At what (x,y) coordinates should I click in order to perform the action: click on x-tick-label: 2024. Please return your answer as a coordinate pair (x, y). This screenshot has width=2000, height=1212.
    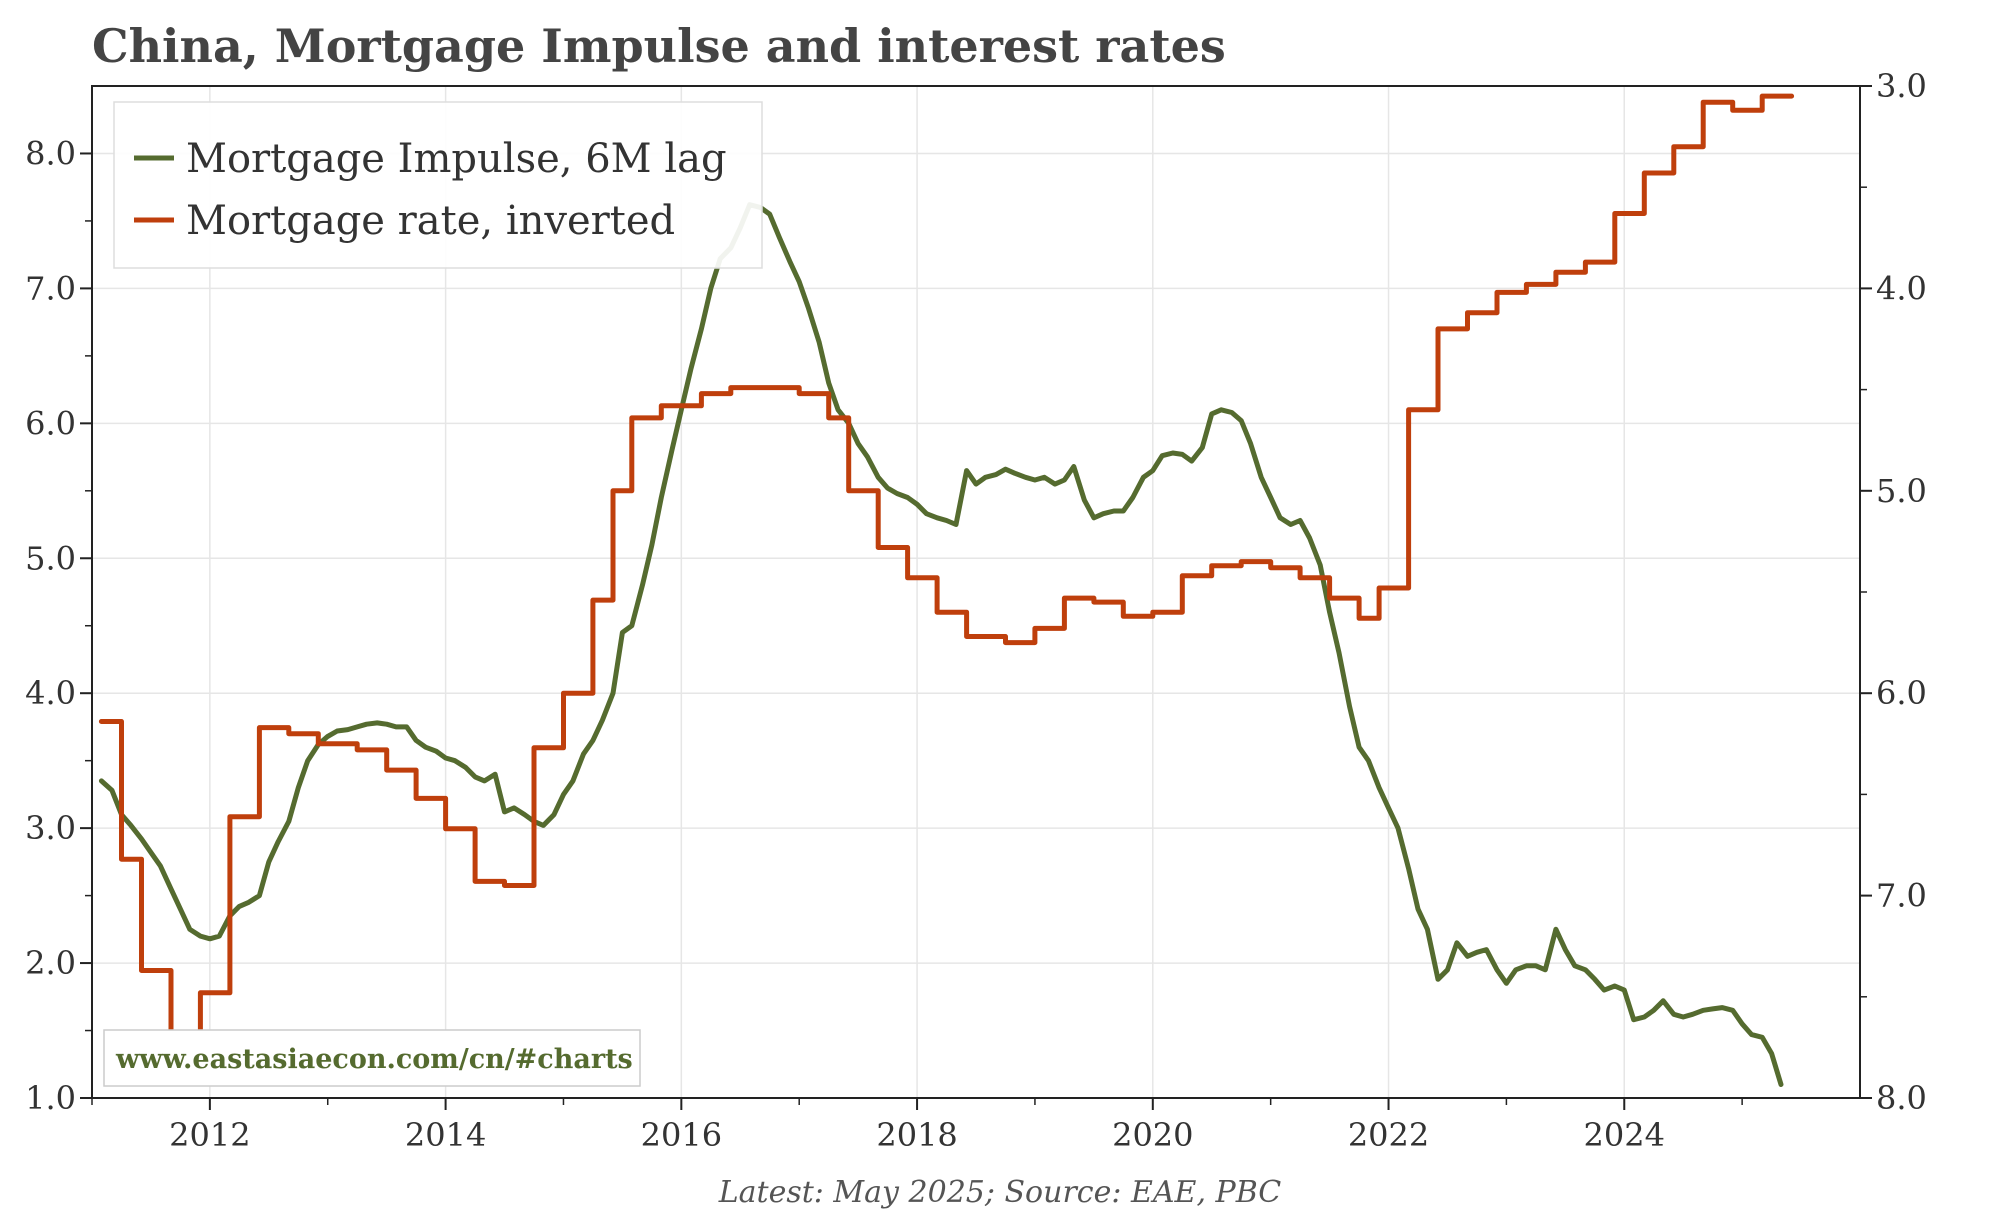
    Looking at the image, I should click on (1624, 1135).